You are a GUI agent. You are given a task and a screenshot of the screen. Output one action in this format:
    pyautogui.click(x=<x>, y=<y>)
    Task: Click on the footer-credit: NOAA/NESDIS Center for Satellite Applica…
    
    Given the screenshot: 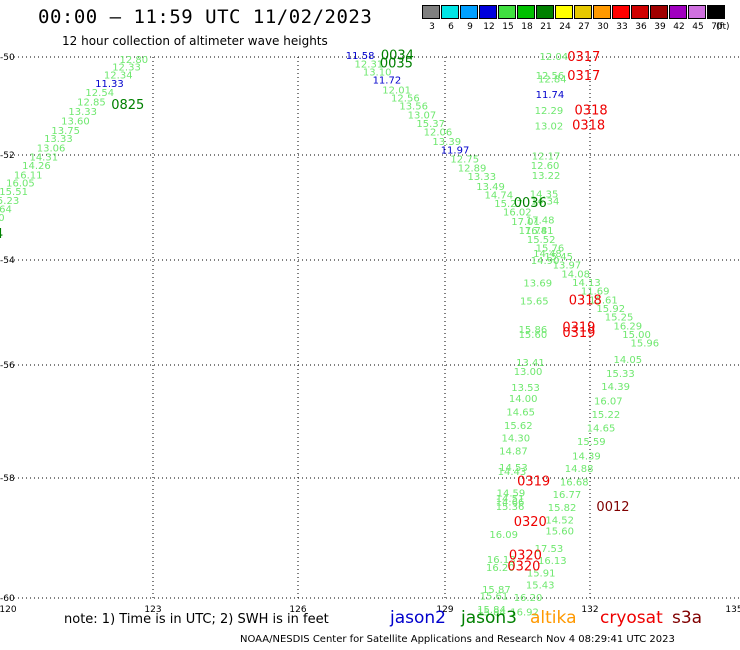 What is the action you would take?
    pyautogui.click(x=457, y=639)
    